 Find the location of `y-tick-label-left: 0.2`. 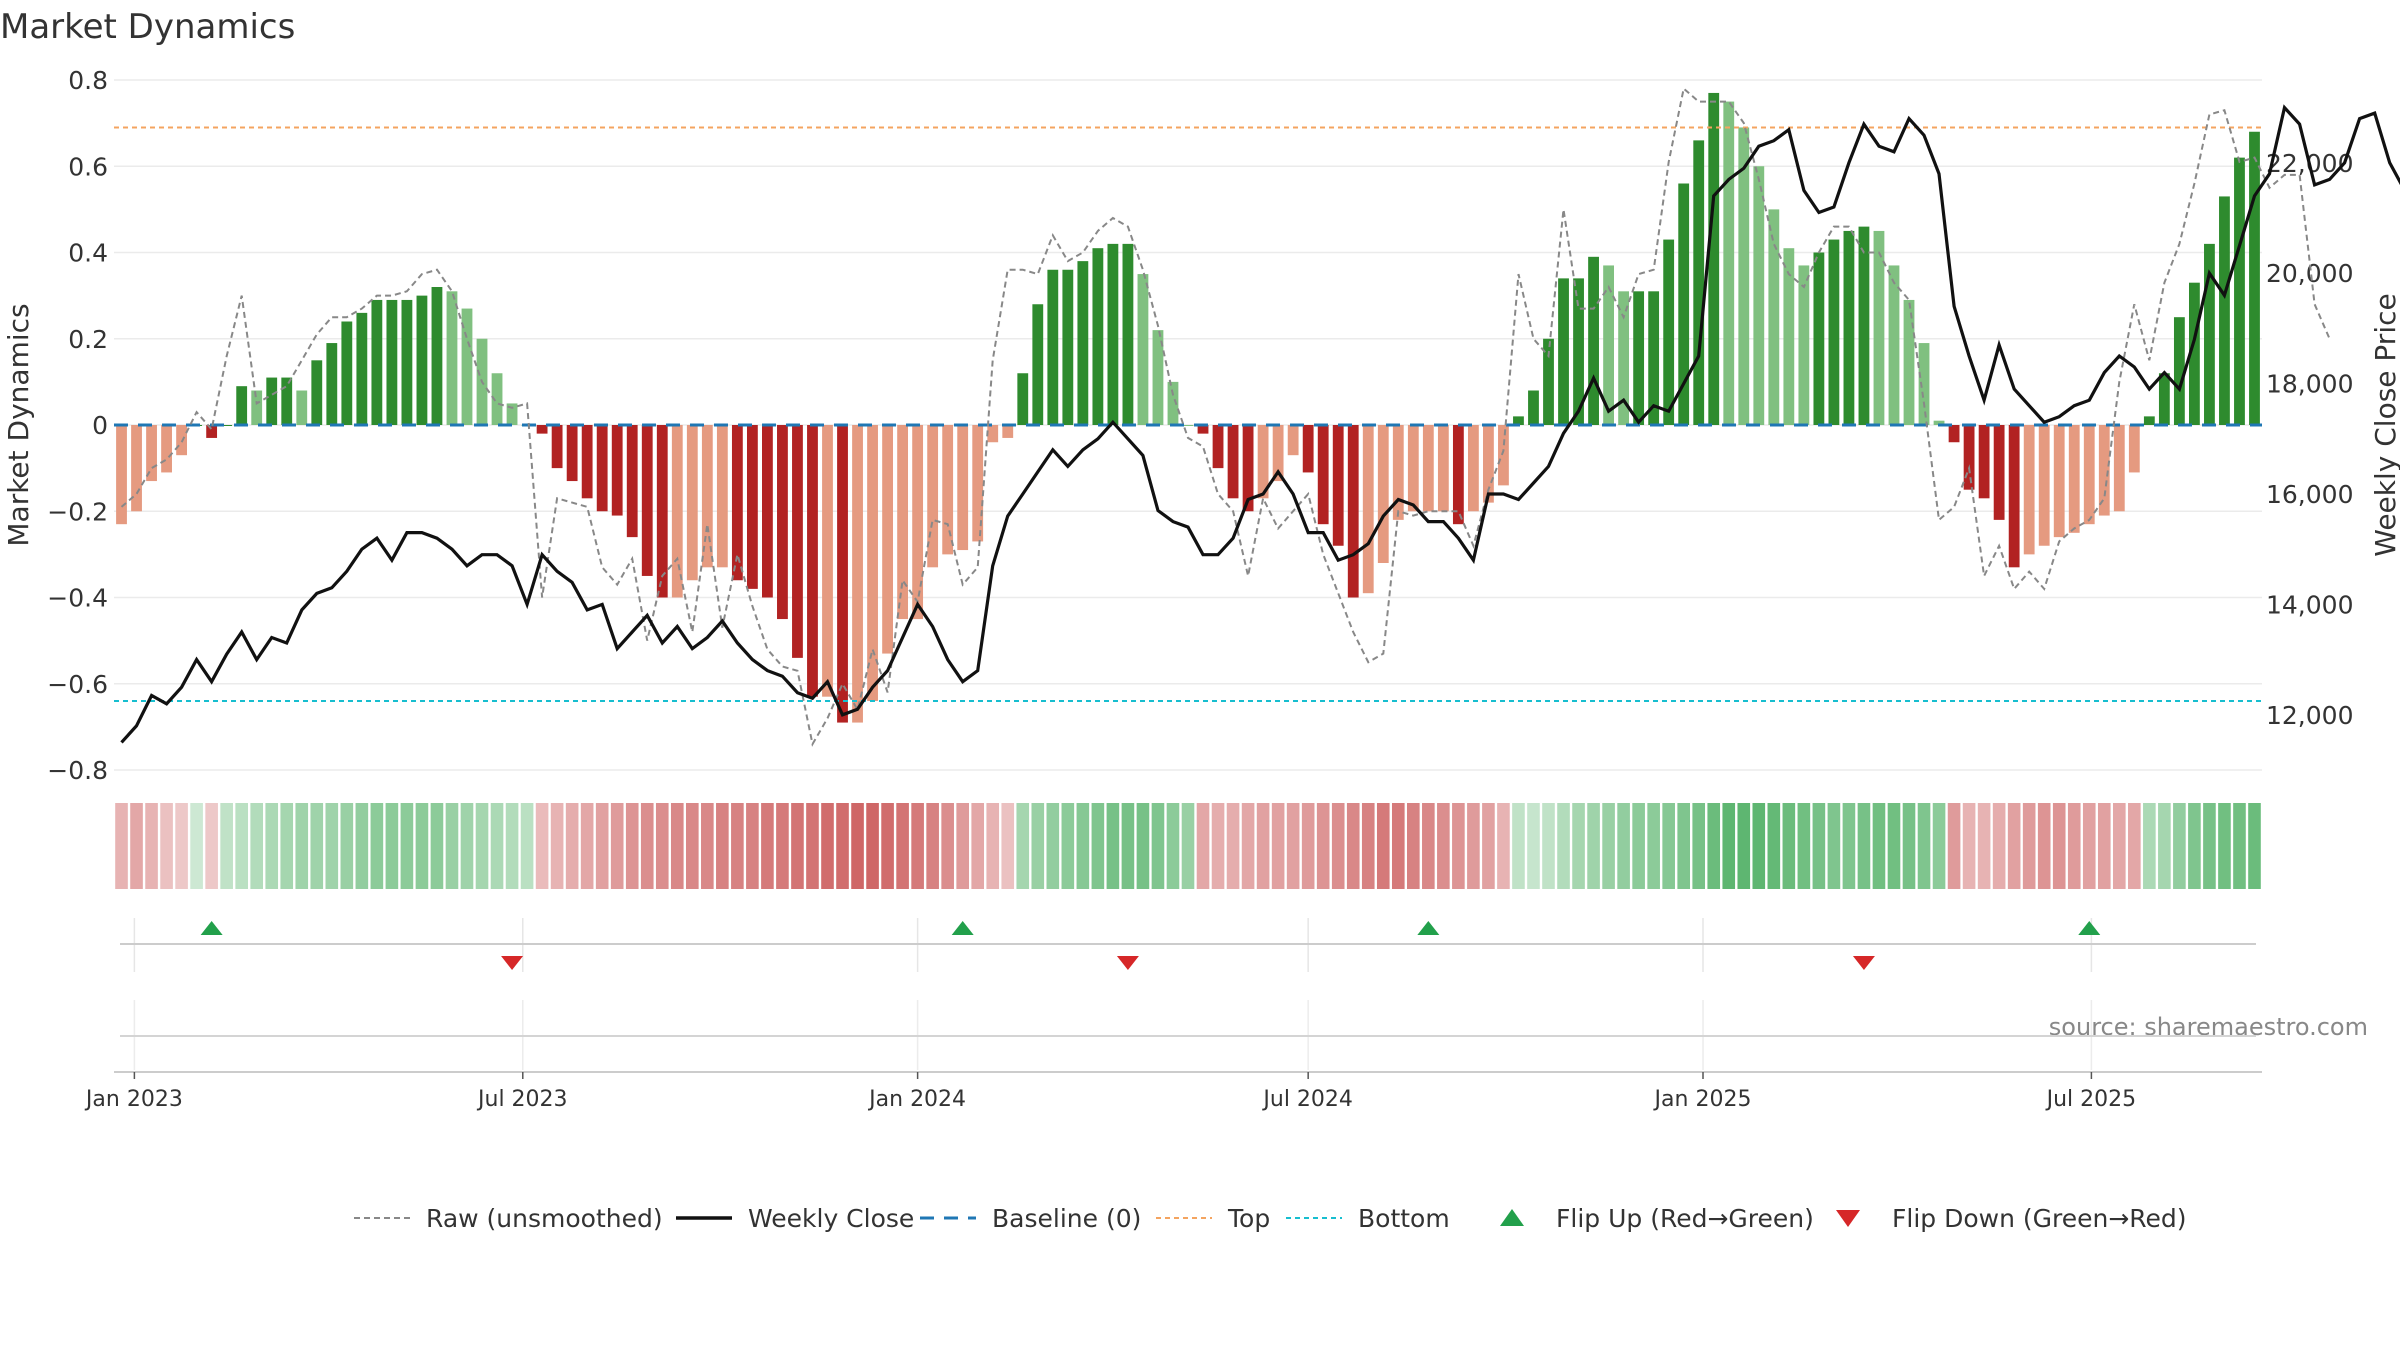

y-tick-label-left: 0.2 is located at coordinates (88, 339).